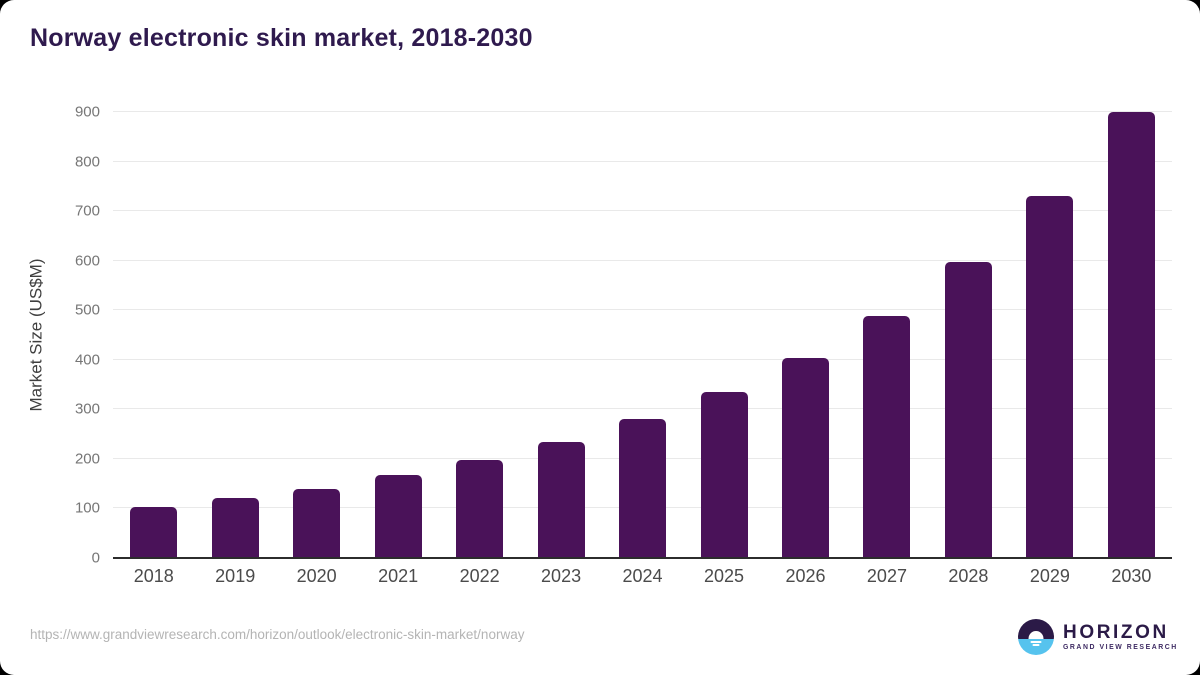 The height and width of the screenshot is (675, 1200). What do you see at coordinates (87, 211) in the screenshot?
I see `y-tick-label: 700` at bounding box center [87, 211].